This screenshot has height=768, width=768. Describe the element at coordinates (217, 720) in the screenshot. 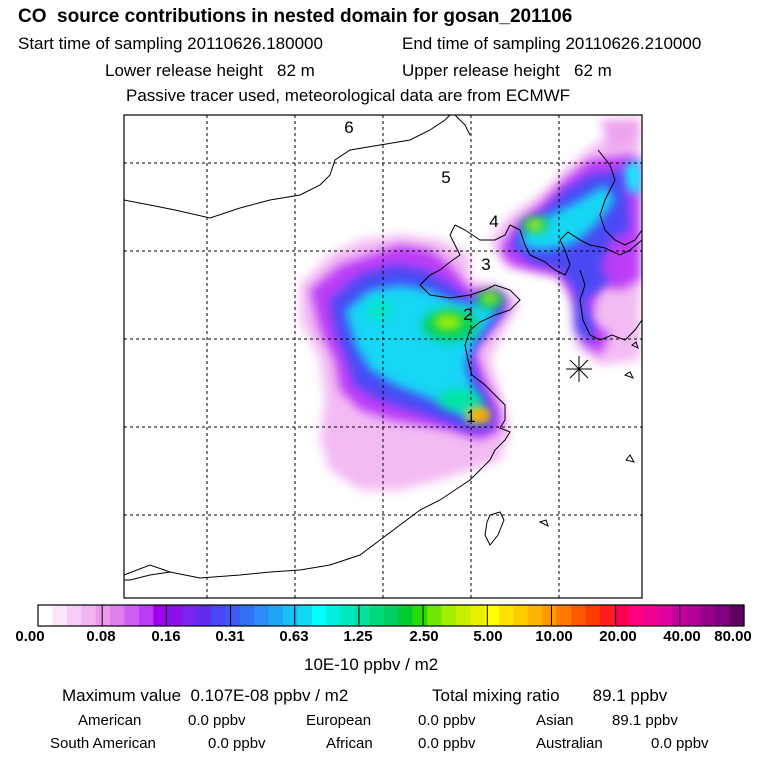

I see `american-value: 0.0 ppbv` at that location.